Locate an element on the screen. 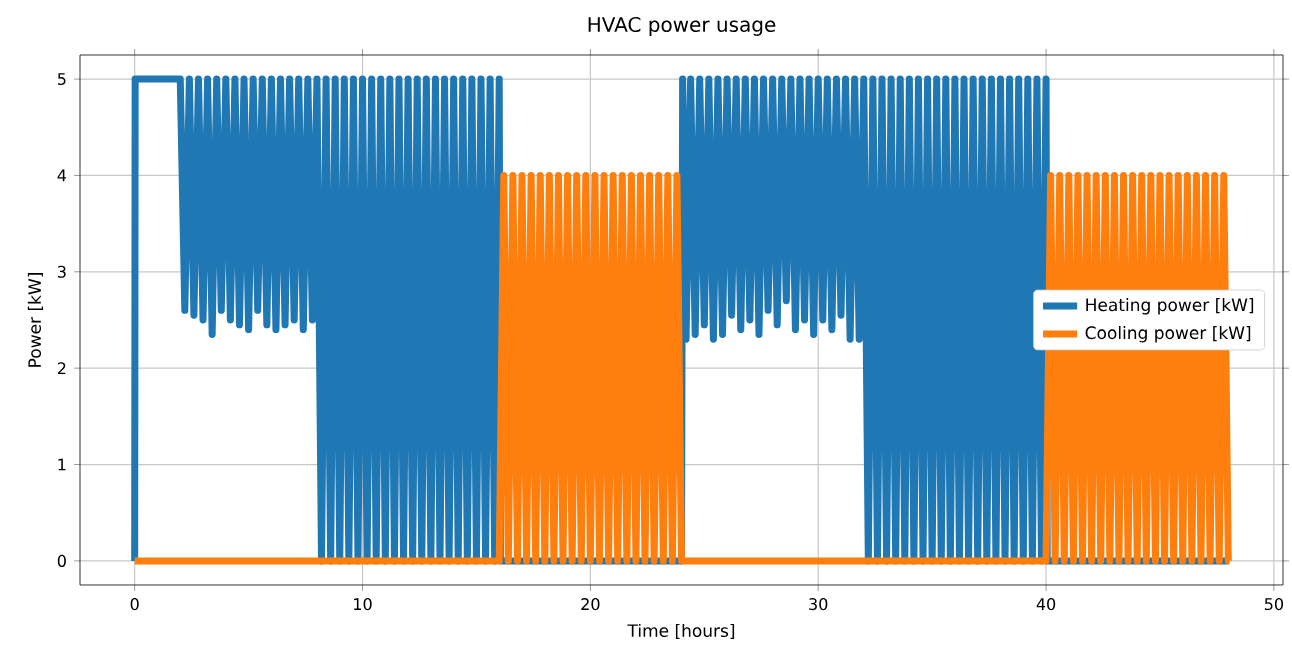  x-tick-label: 50 is located at coordinates (1274, 604).